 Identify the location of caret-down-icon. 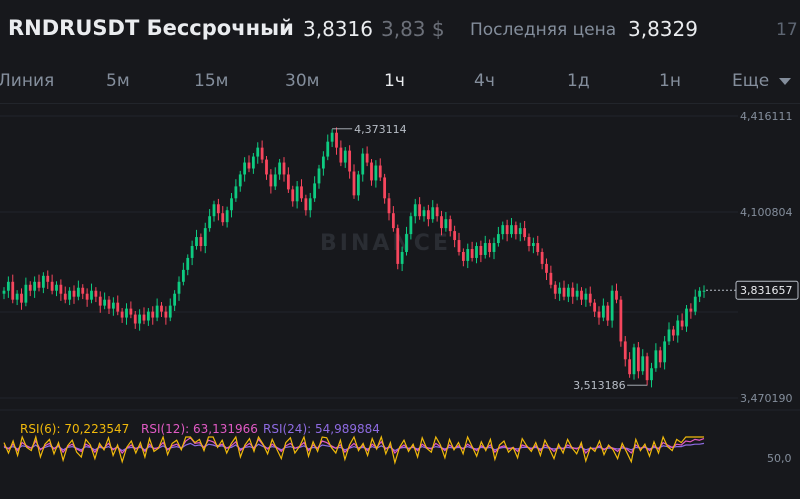
(785, 81).